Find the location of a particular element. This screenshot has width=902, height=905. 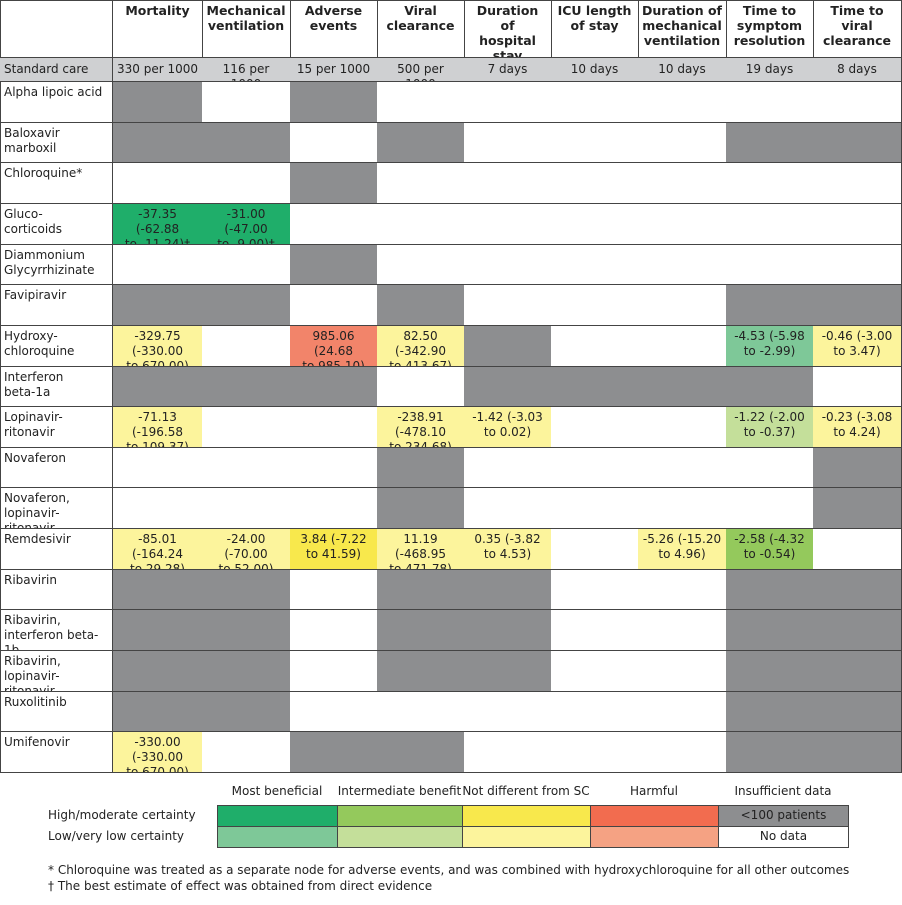

table-cell: -330.00 (-330.00 to 670.00) is located at coordinates (158, 752).